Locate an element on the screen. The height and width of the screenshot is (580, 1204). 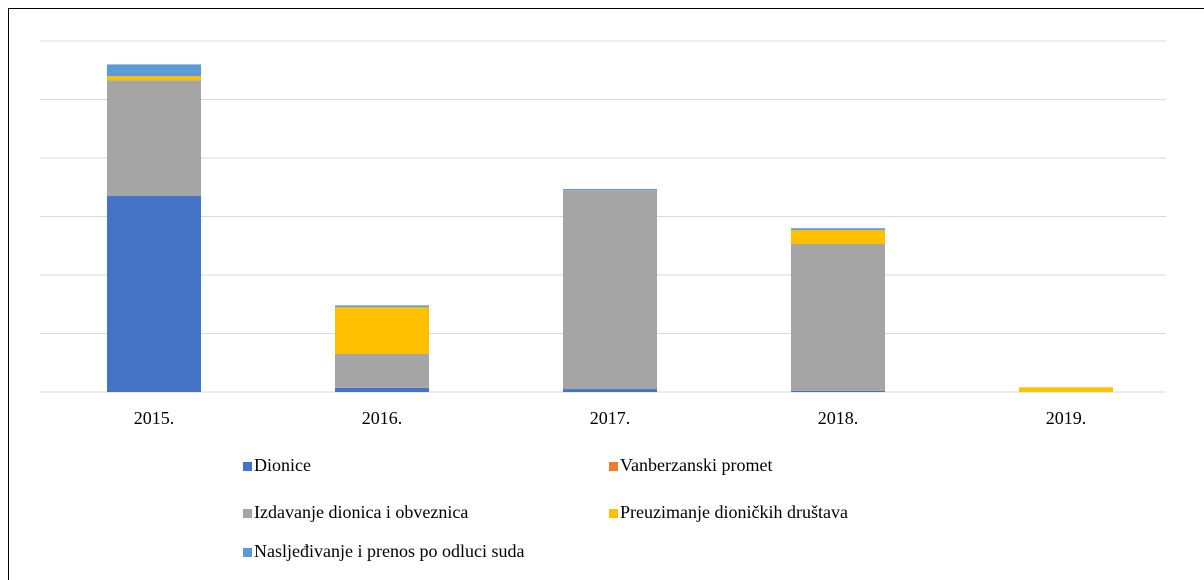
x-tick-label: 2017. is located at coordinates (610, 418).